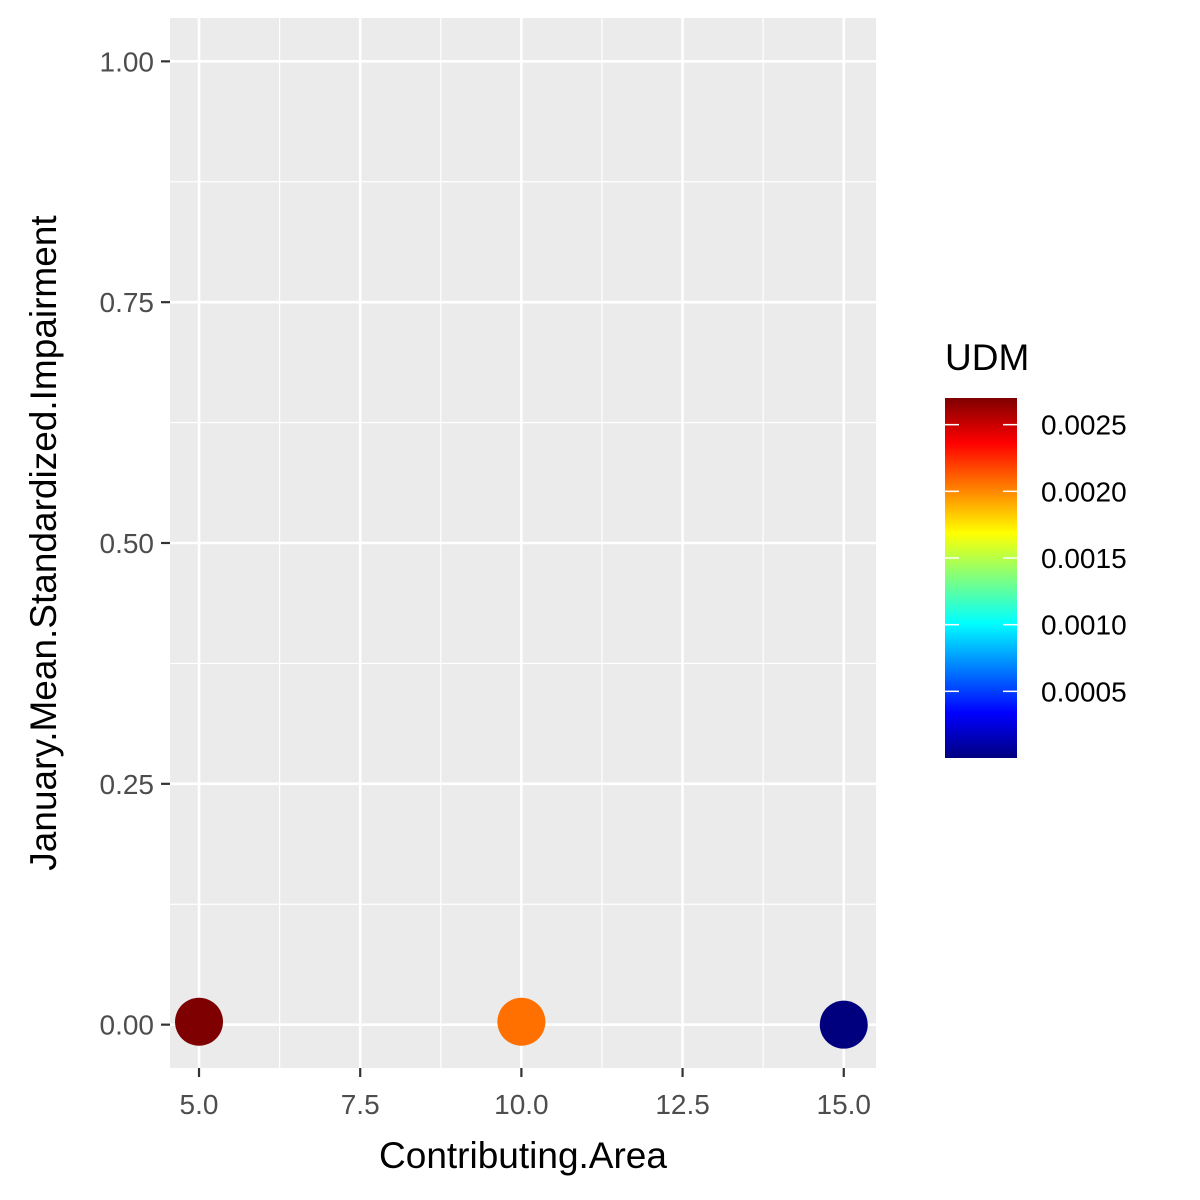 This screenshot has height=1200, width=1200. I want to click on legend-label: 0.0025, so click(1084, 425).